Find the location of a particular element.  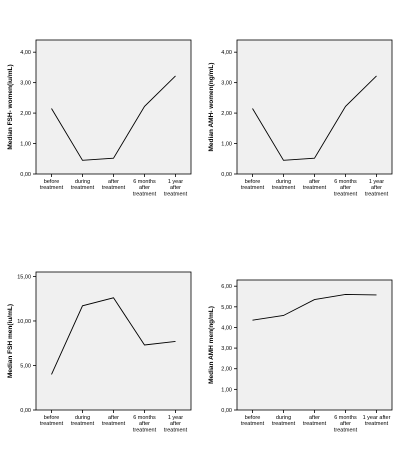

x-tick-label-line: 1 year after is located at coordinates (377, 418).